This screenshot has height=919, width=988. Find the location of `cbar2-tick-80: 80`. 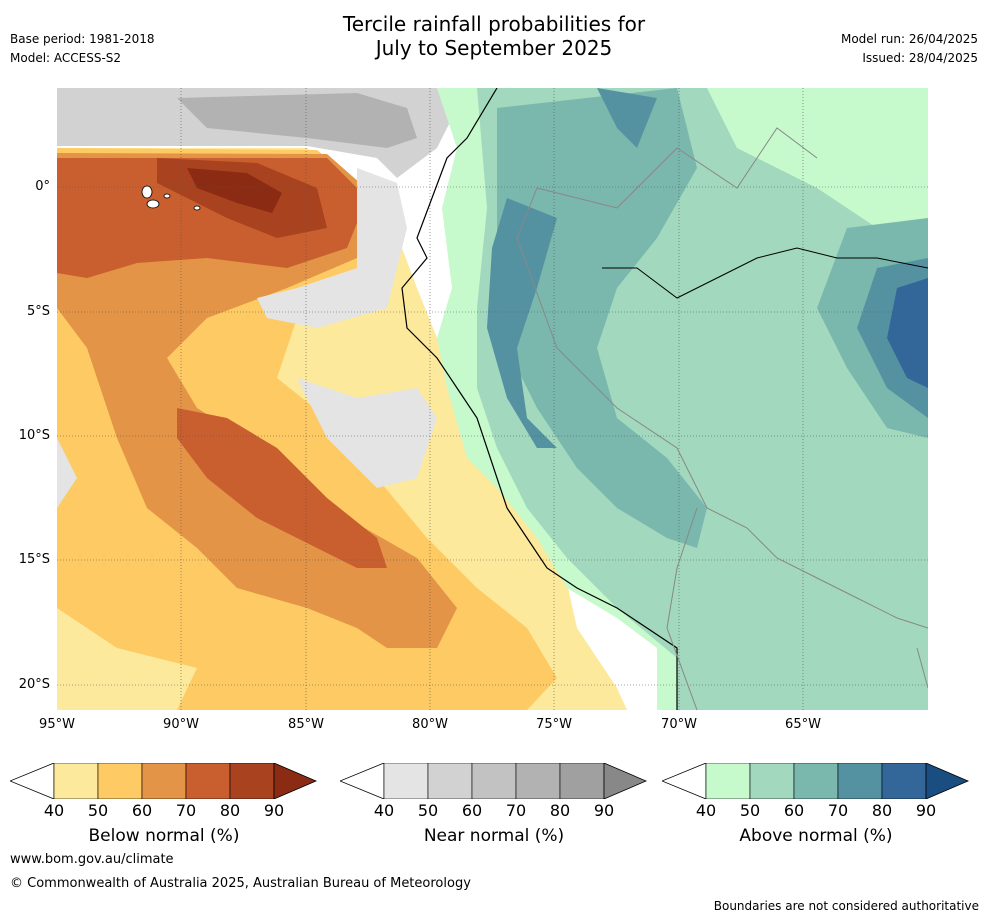

cbar2-tick-80: 80 is located at coordinates (560, 810).